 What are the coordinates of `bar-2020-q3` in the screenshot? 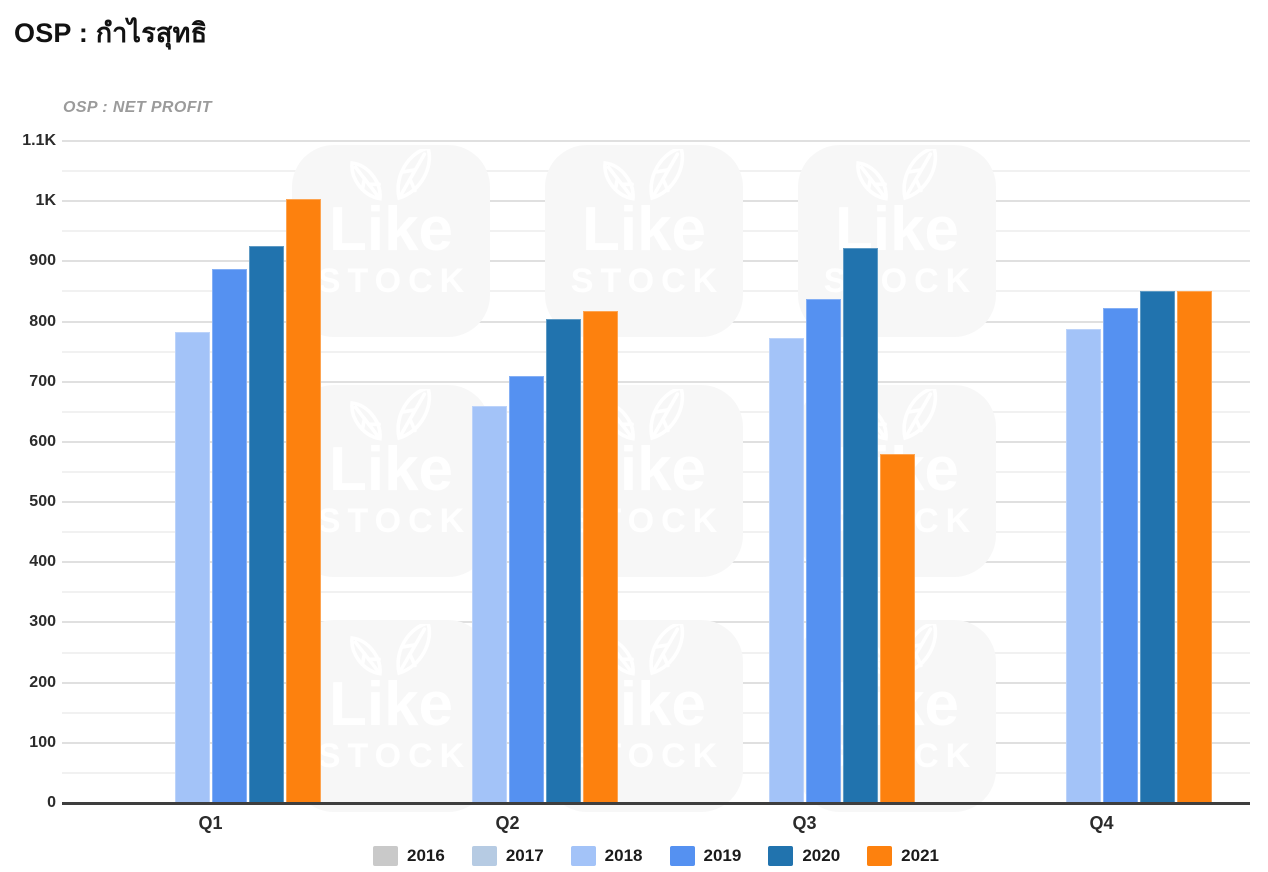 It's located at (860, 525).